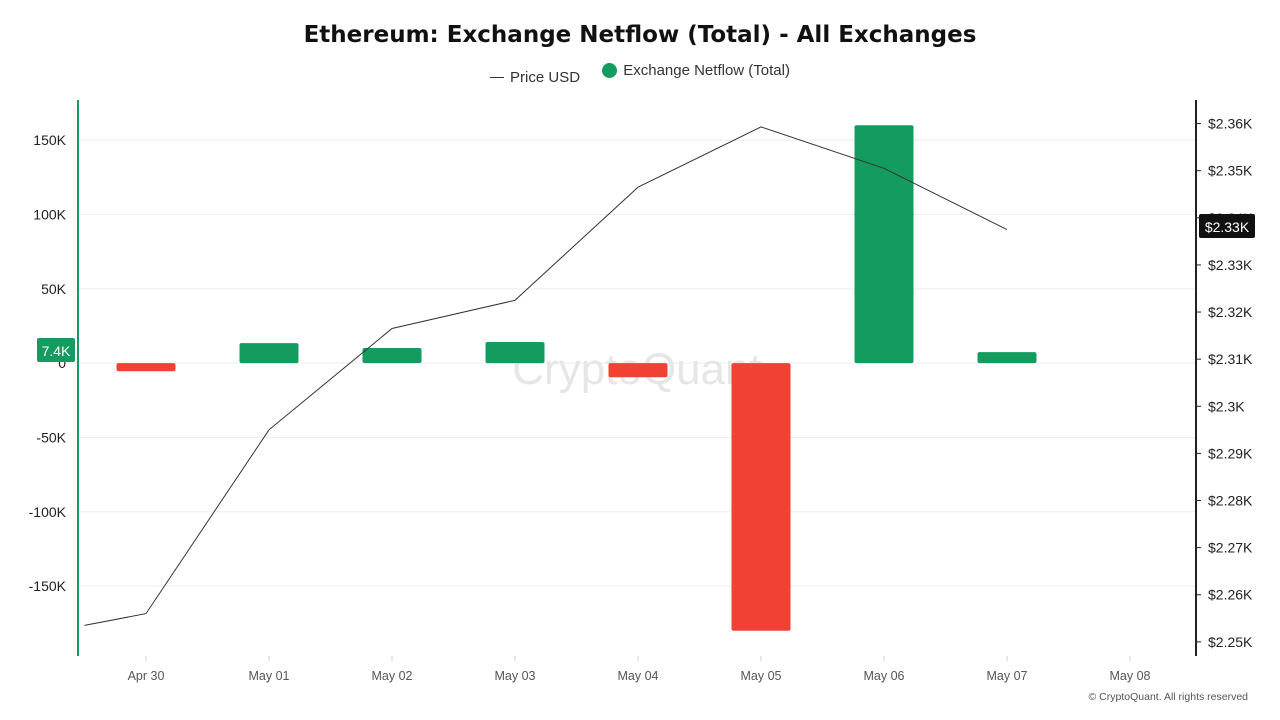 Image resolution: width=1280 pixels, height=720 pixels. I want to click on copyright-notice: © CryptoQuant. All rights reserved, so click(1168, 697).